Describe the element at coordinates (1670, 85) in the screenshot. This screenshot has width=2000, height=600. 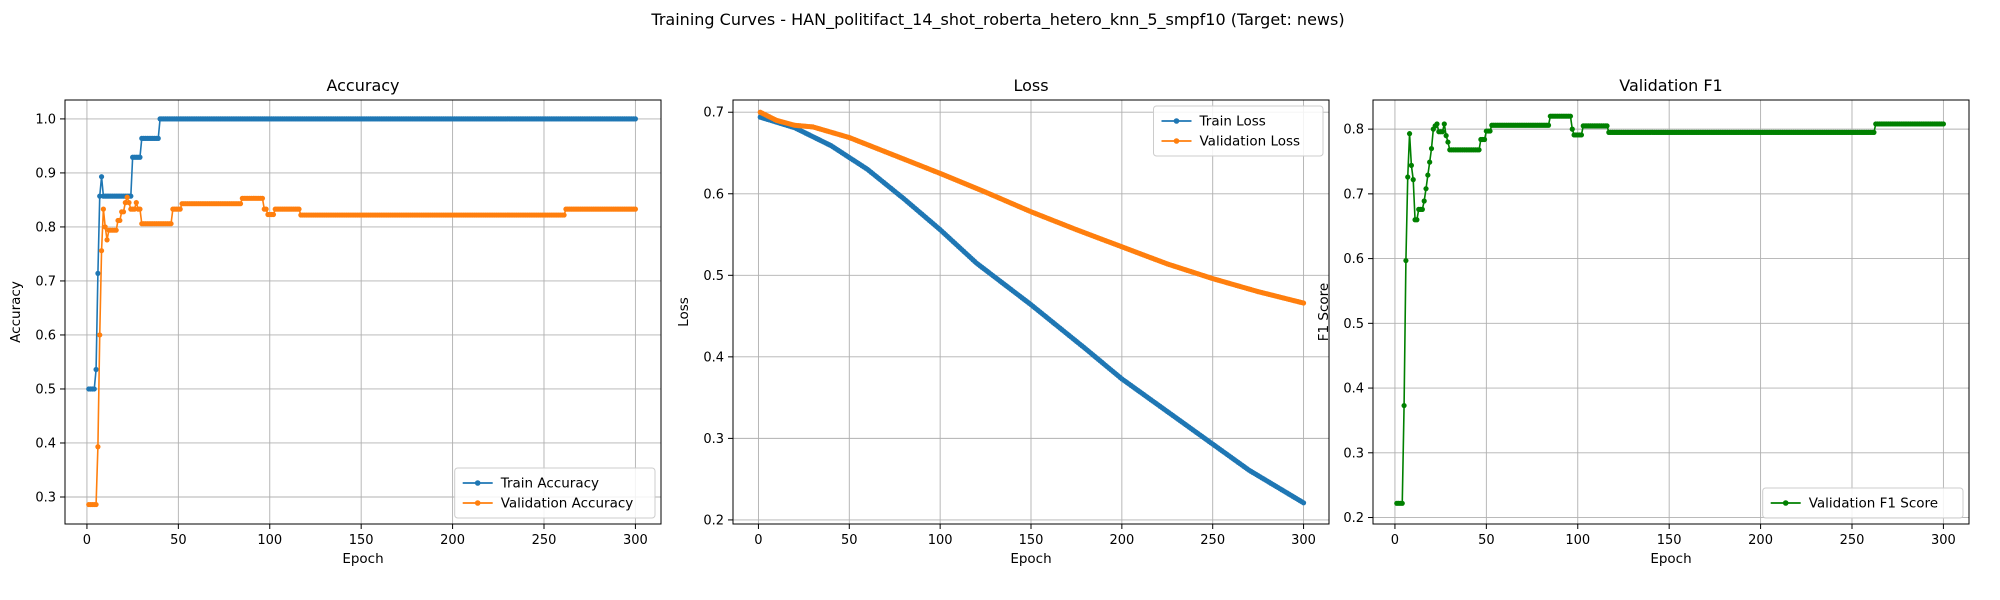
I see `panel-title: Validation F1` at that location.